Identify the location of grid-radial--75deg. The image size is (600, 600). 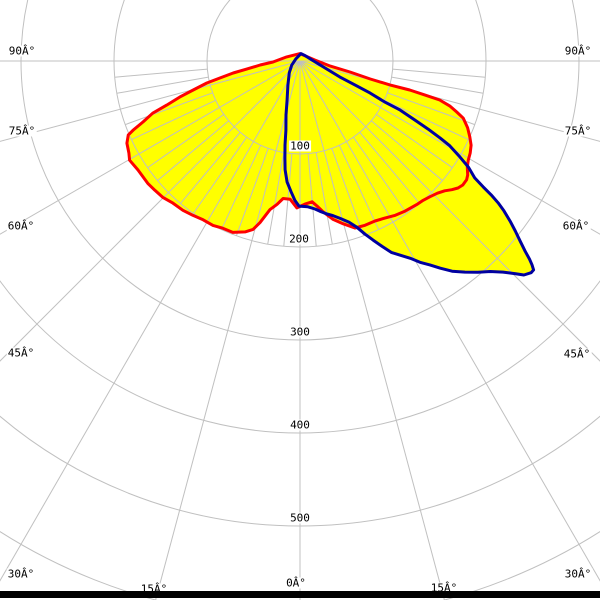
(150, 101).